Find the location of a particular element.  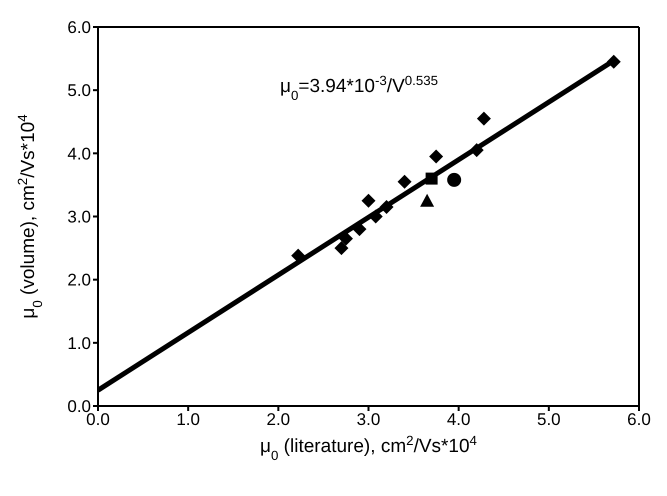

y-tick-label: 3.0 is located at coordinates (79, 217).